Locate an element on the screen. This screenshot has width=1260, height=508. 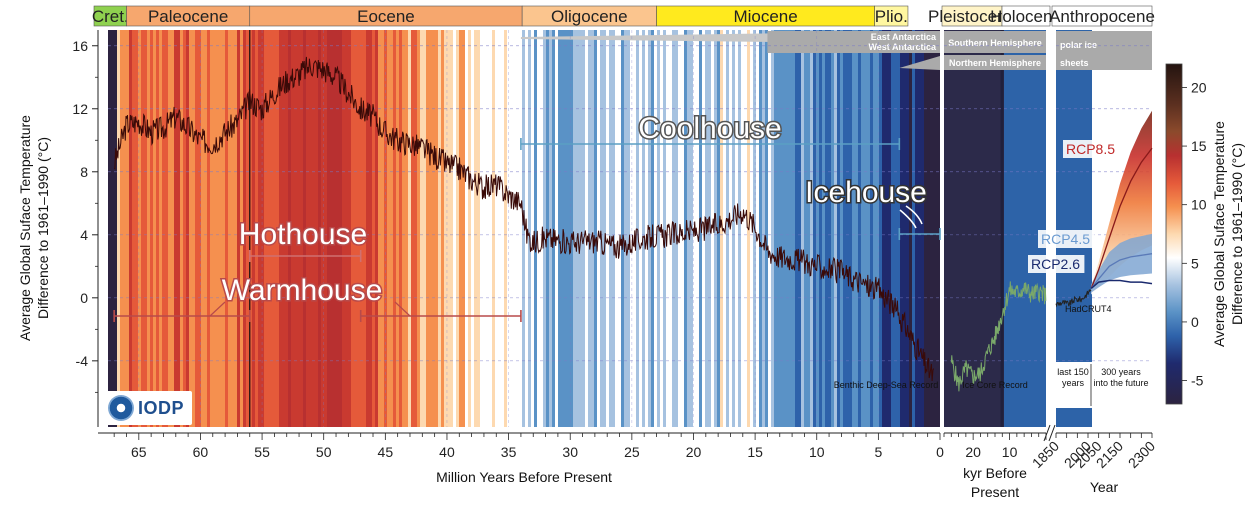
rcp26-label-bg is located at coordinates (1056, 264).